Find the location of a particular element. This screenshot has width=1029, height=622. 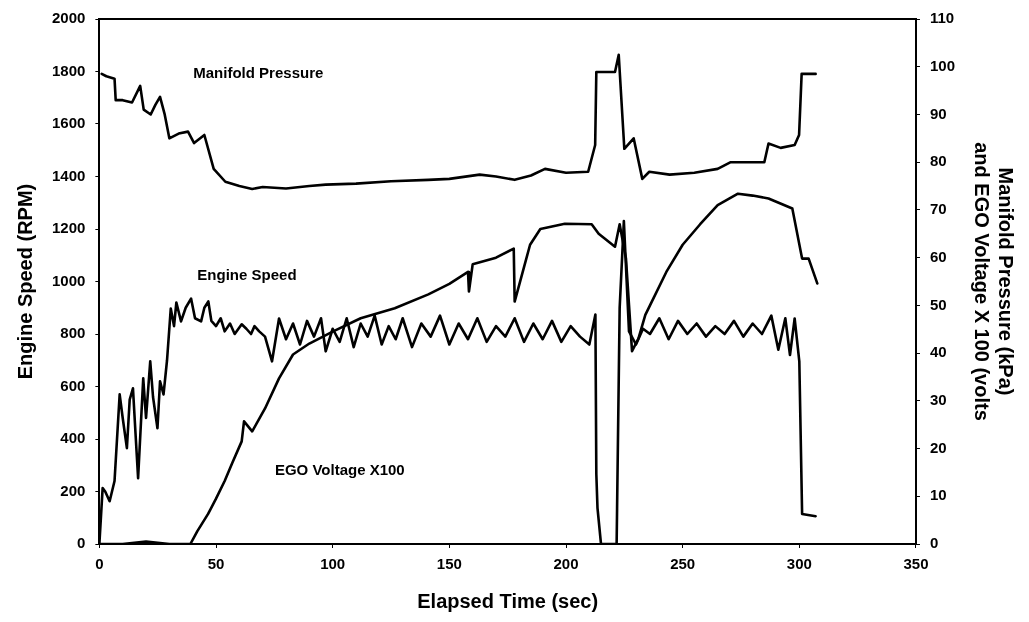

y-tick-label: 1000 is located at coordinates (68, 280).